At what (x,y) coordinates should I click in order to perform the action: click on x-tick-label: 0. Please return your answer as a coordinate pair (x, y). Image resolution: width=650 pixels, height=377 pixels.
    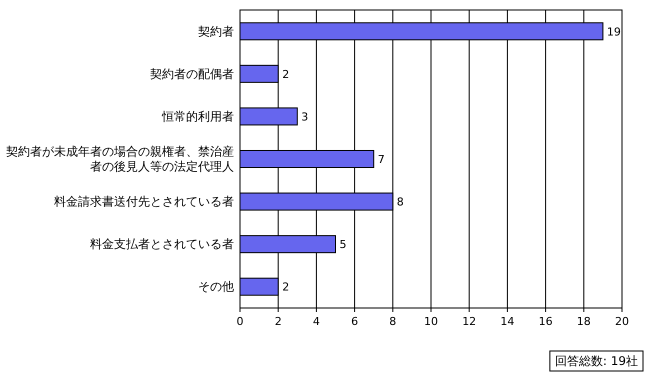
    Looking at the image, I should click on (240, 321).